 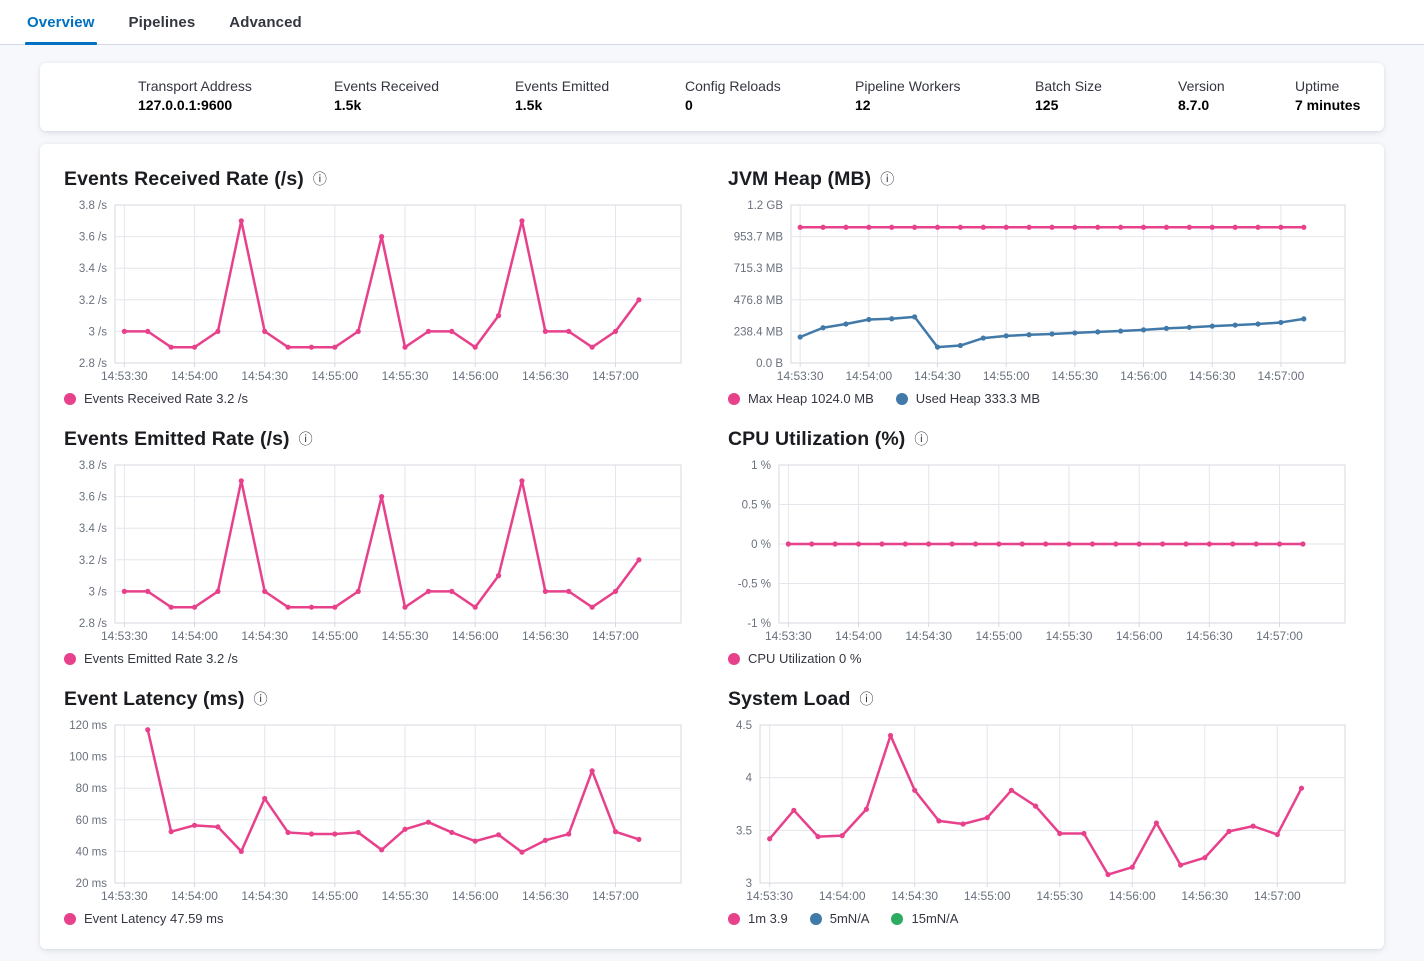 I want to click on legend: CPU Utilization 0 %, so click(x=1044, y=658).